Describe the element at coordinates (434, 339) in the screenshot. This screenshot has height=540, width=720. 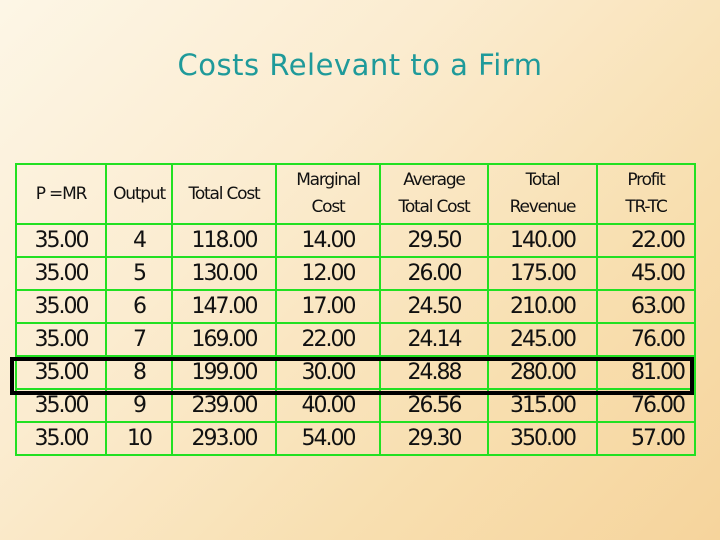
I see `cell-average-total-cost: 24.14` at that location.